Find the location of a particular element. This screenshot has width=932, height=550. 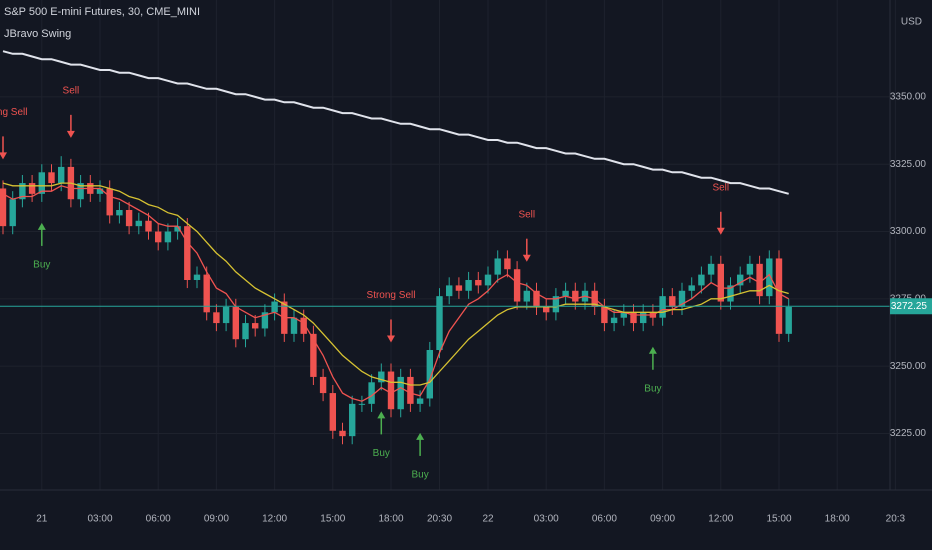

y-tick-label: 3350.00 is located at coordinates (908, 97).